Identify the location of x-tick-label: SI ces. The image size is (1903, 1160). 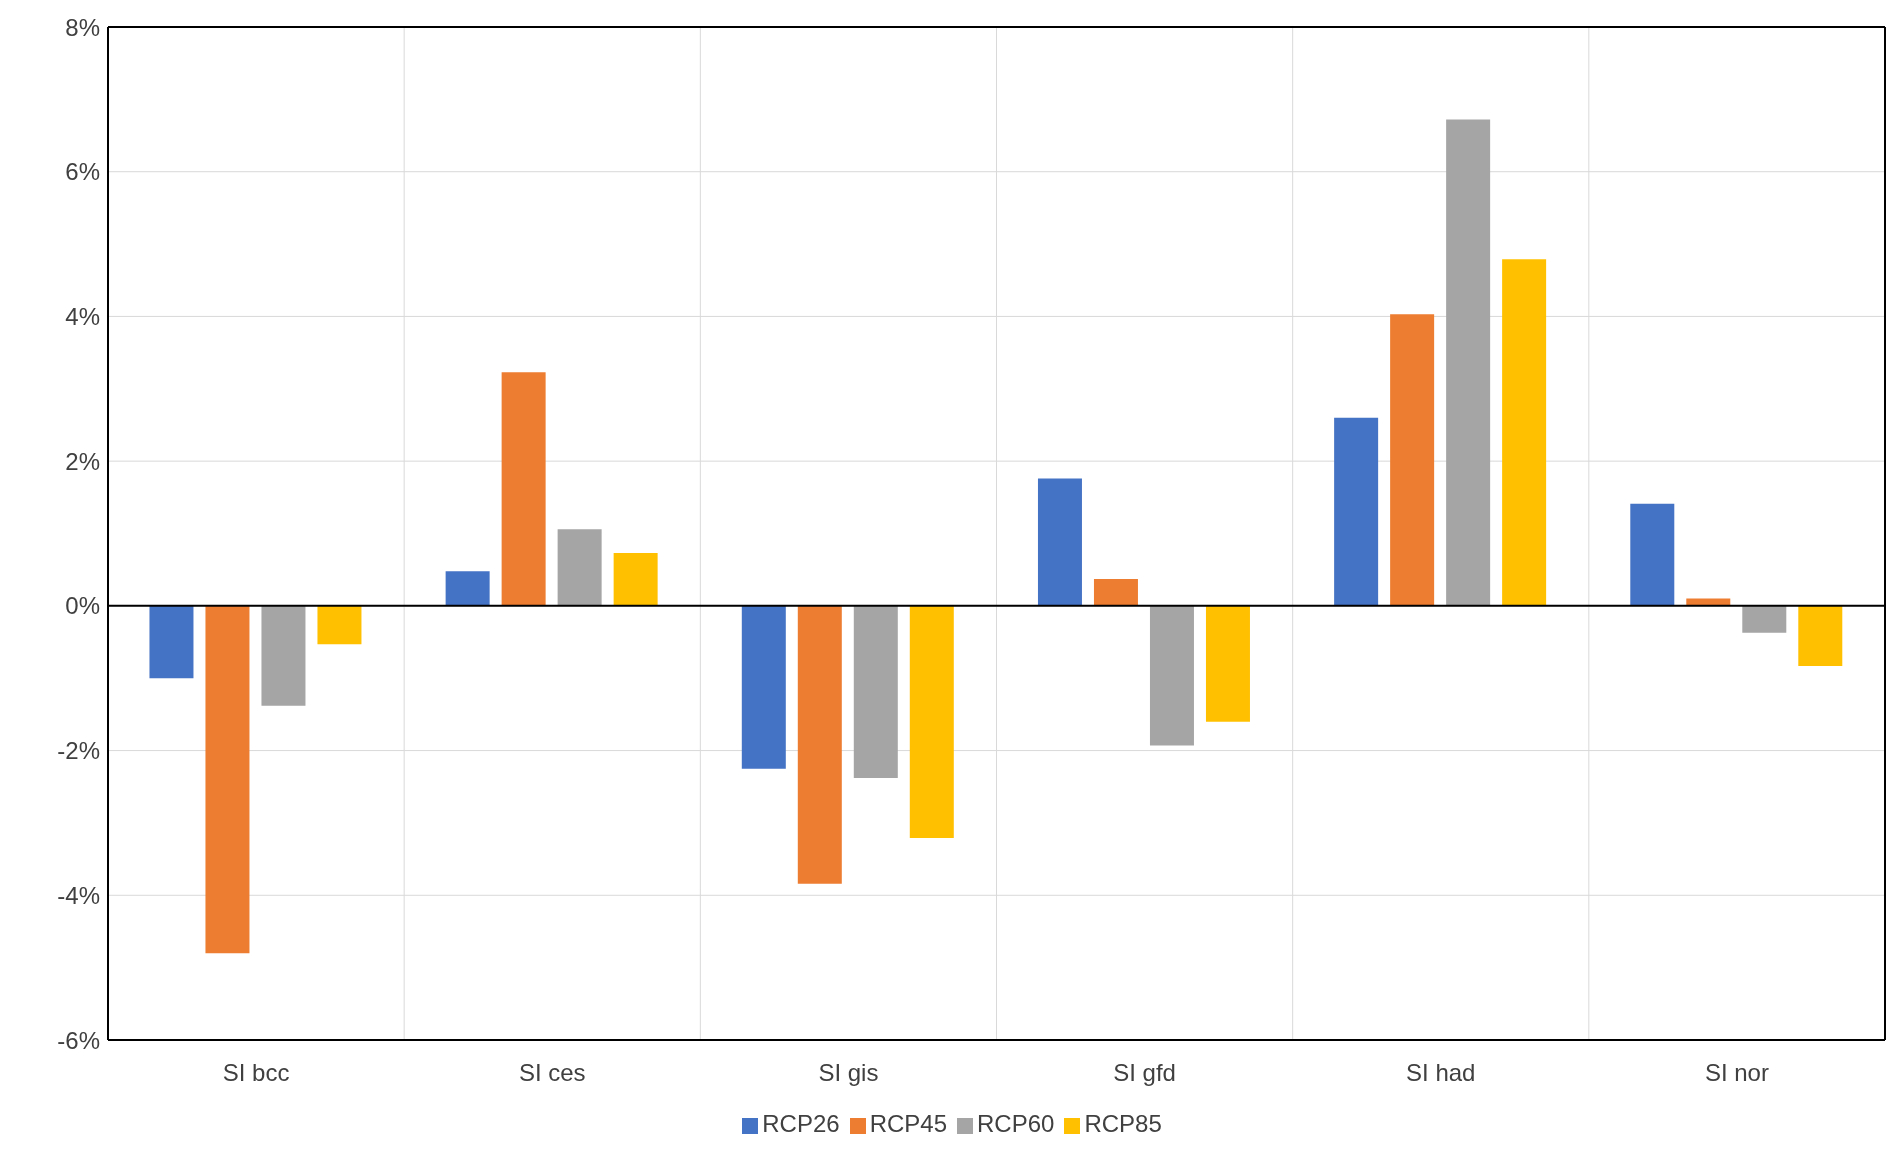
(552, 1073).